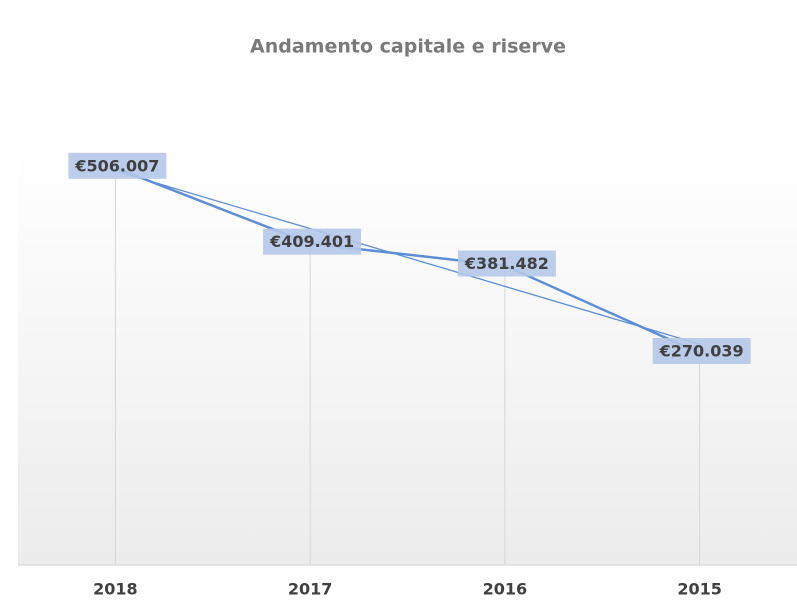  I want to click on x-tick-label: 2016, so click(505, 589).